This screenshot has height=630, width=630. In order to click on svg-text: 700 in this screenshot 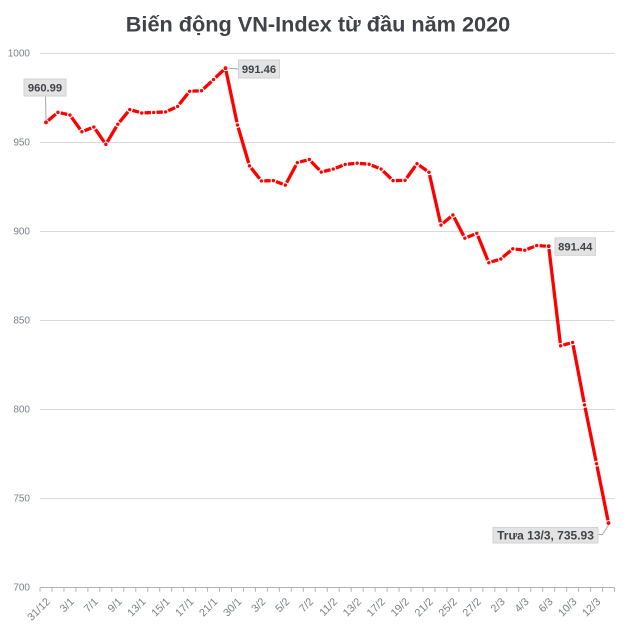, I will do `click(21, 587)`.